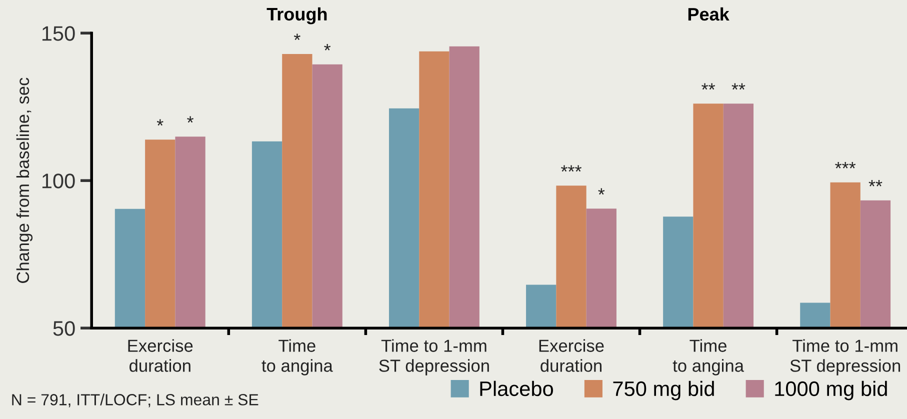  What do you see at coordinates (135, 401) in the screenshot?
I see `text: N = 791, ITT/LOCF; LS mean ± SE` at bounding box center [135, 401].